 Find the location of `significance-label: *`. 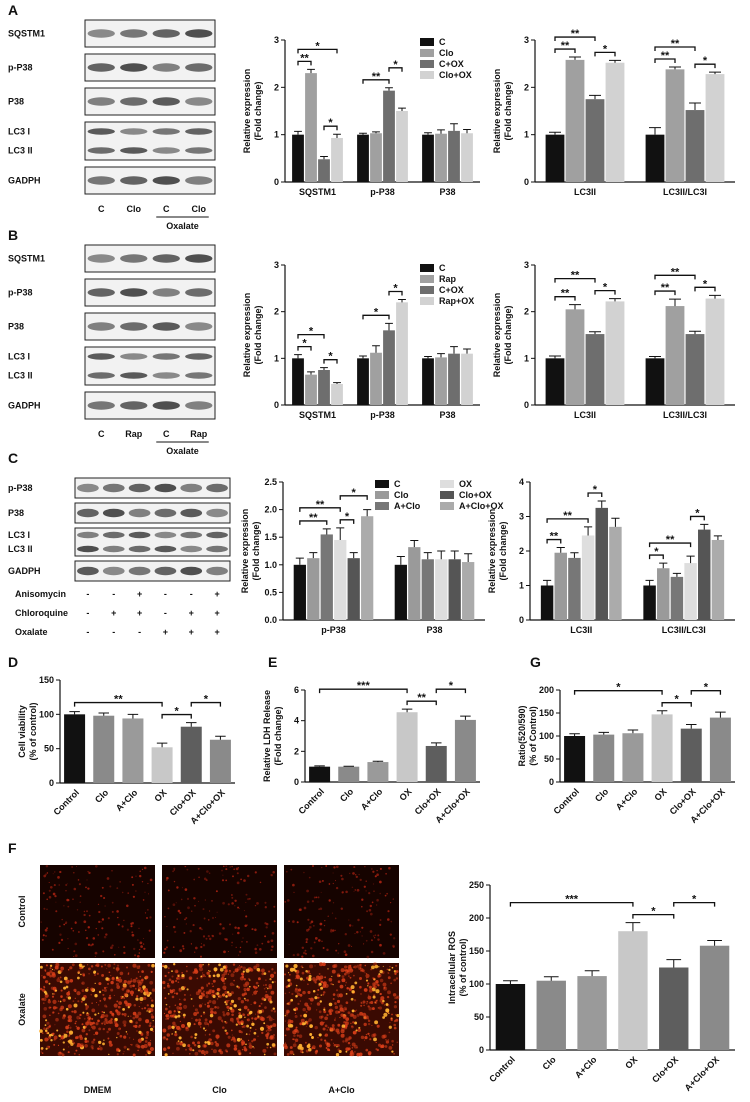

significance-label: * is located at coordinates (677, 700).